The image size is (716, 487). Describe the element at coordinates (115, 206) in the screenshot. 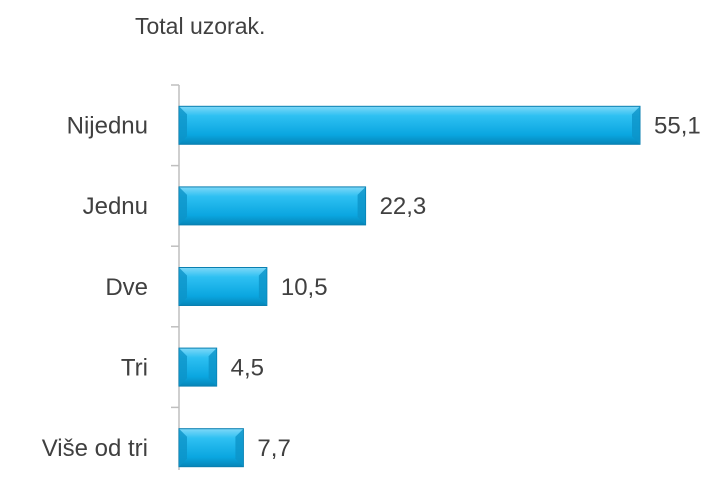

I see `y-tick-label: Jednu` at that location.